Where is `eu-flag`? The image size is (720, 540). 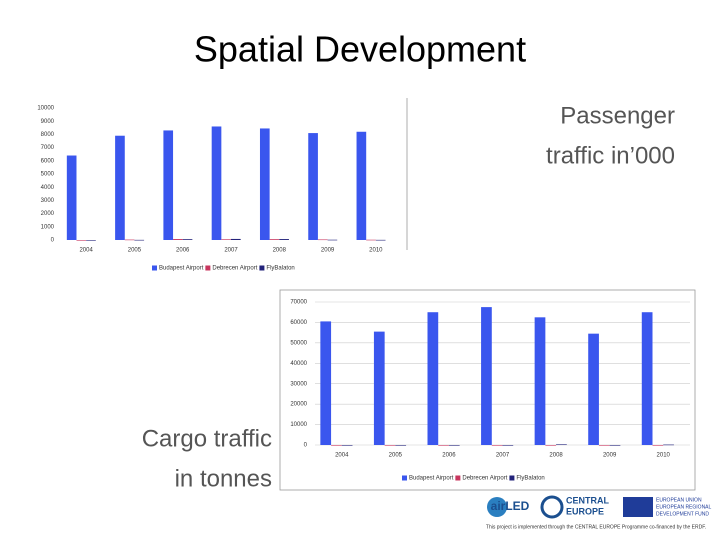 eu-flag is located at coordinates (638, 507).